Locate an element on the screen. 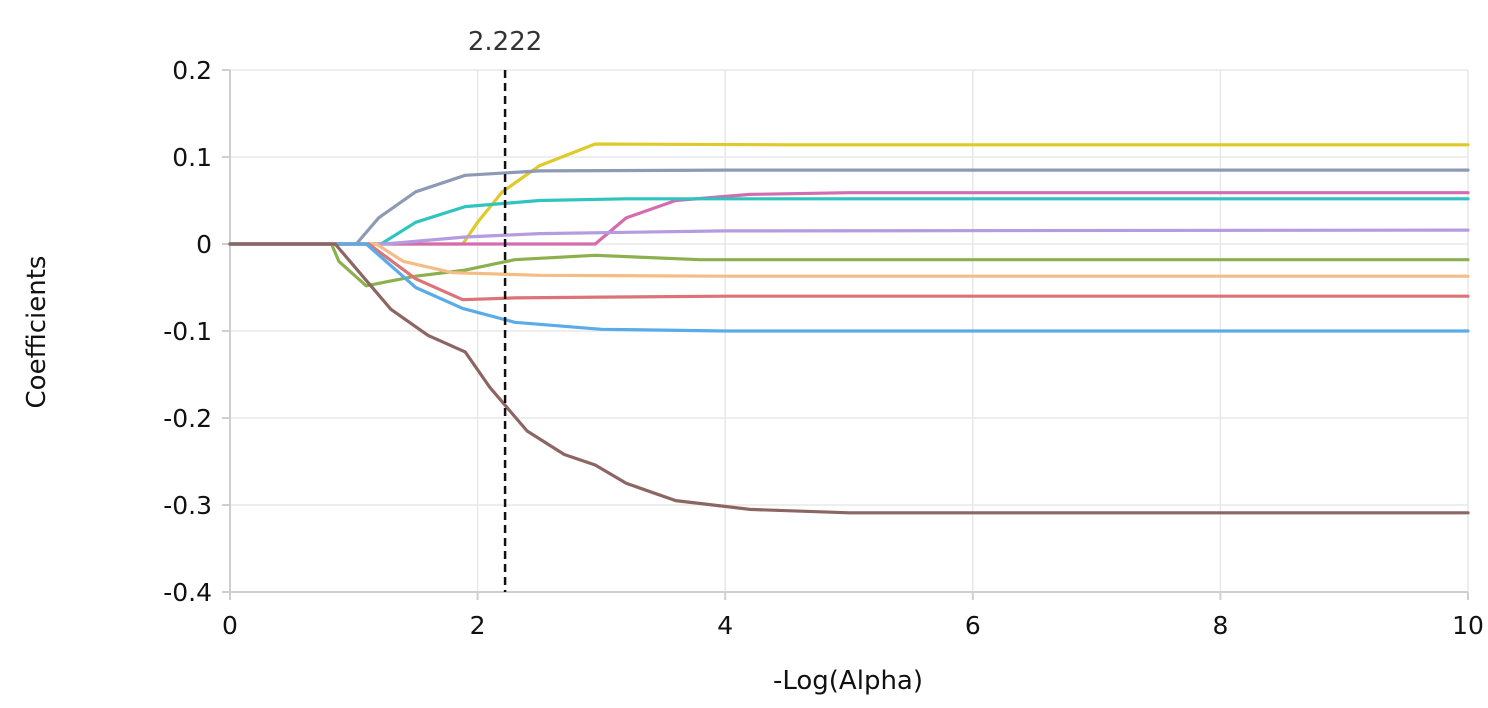 This screenshot has height=708, width=1488. x-axis-title: -Log(Alpha) is located at coordinates (848, 681).